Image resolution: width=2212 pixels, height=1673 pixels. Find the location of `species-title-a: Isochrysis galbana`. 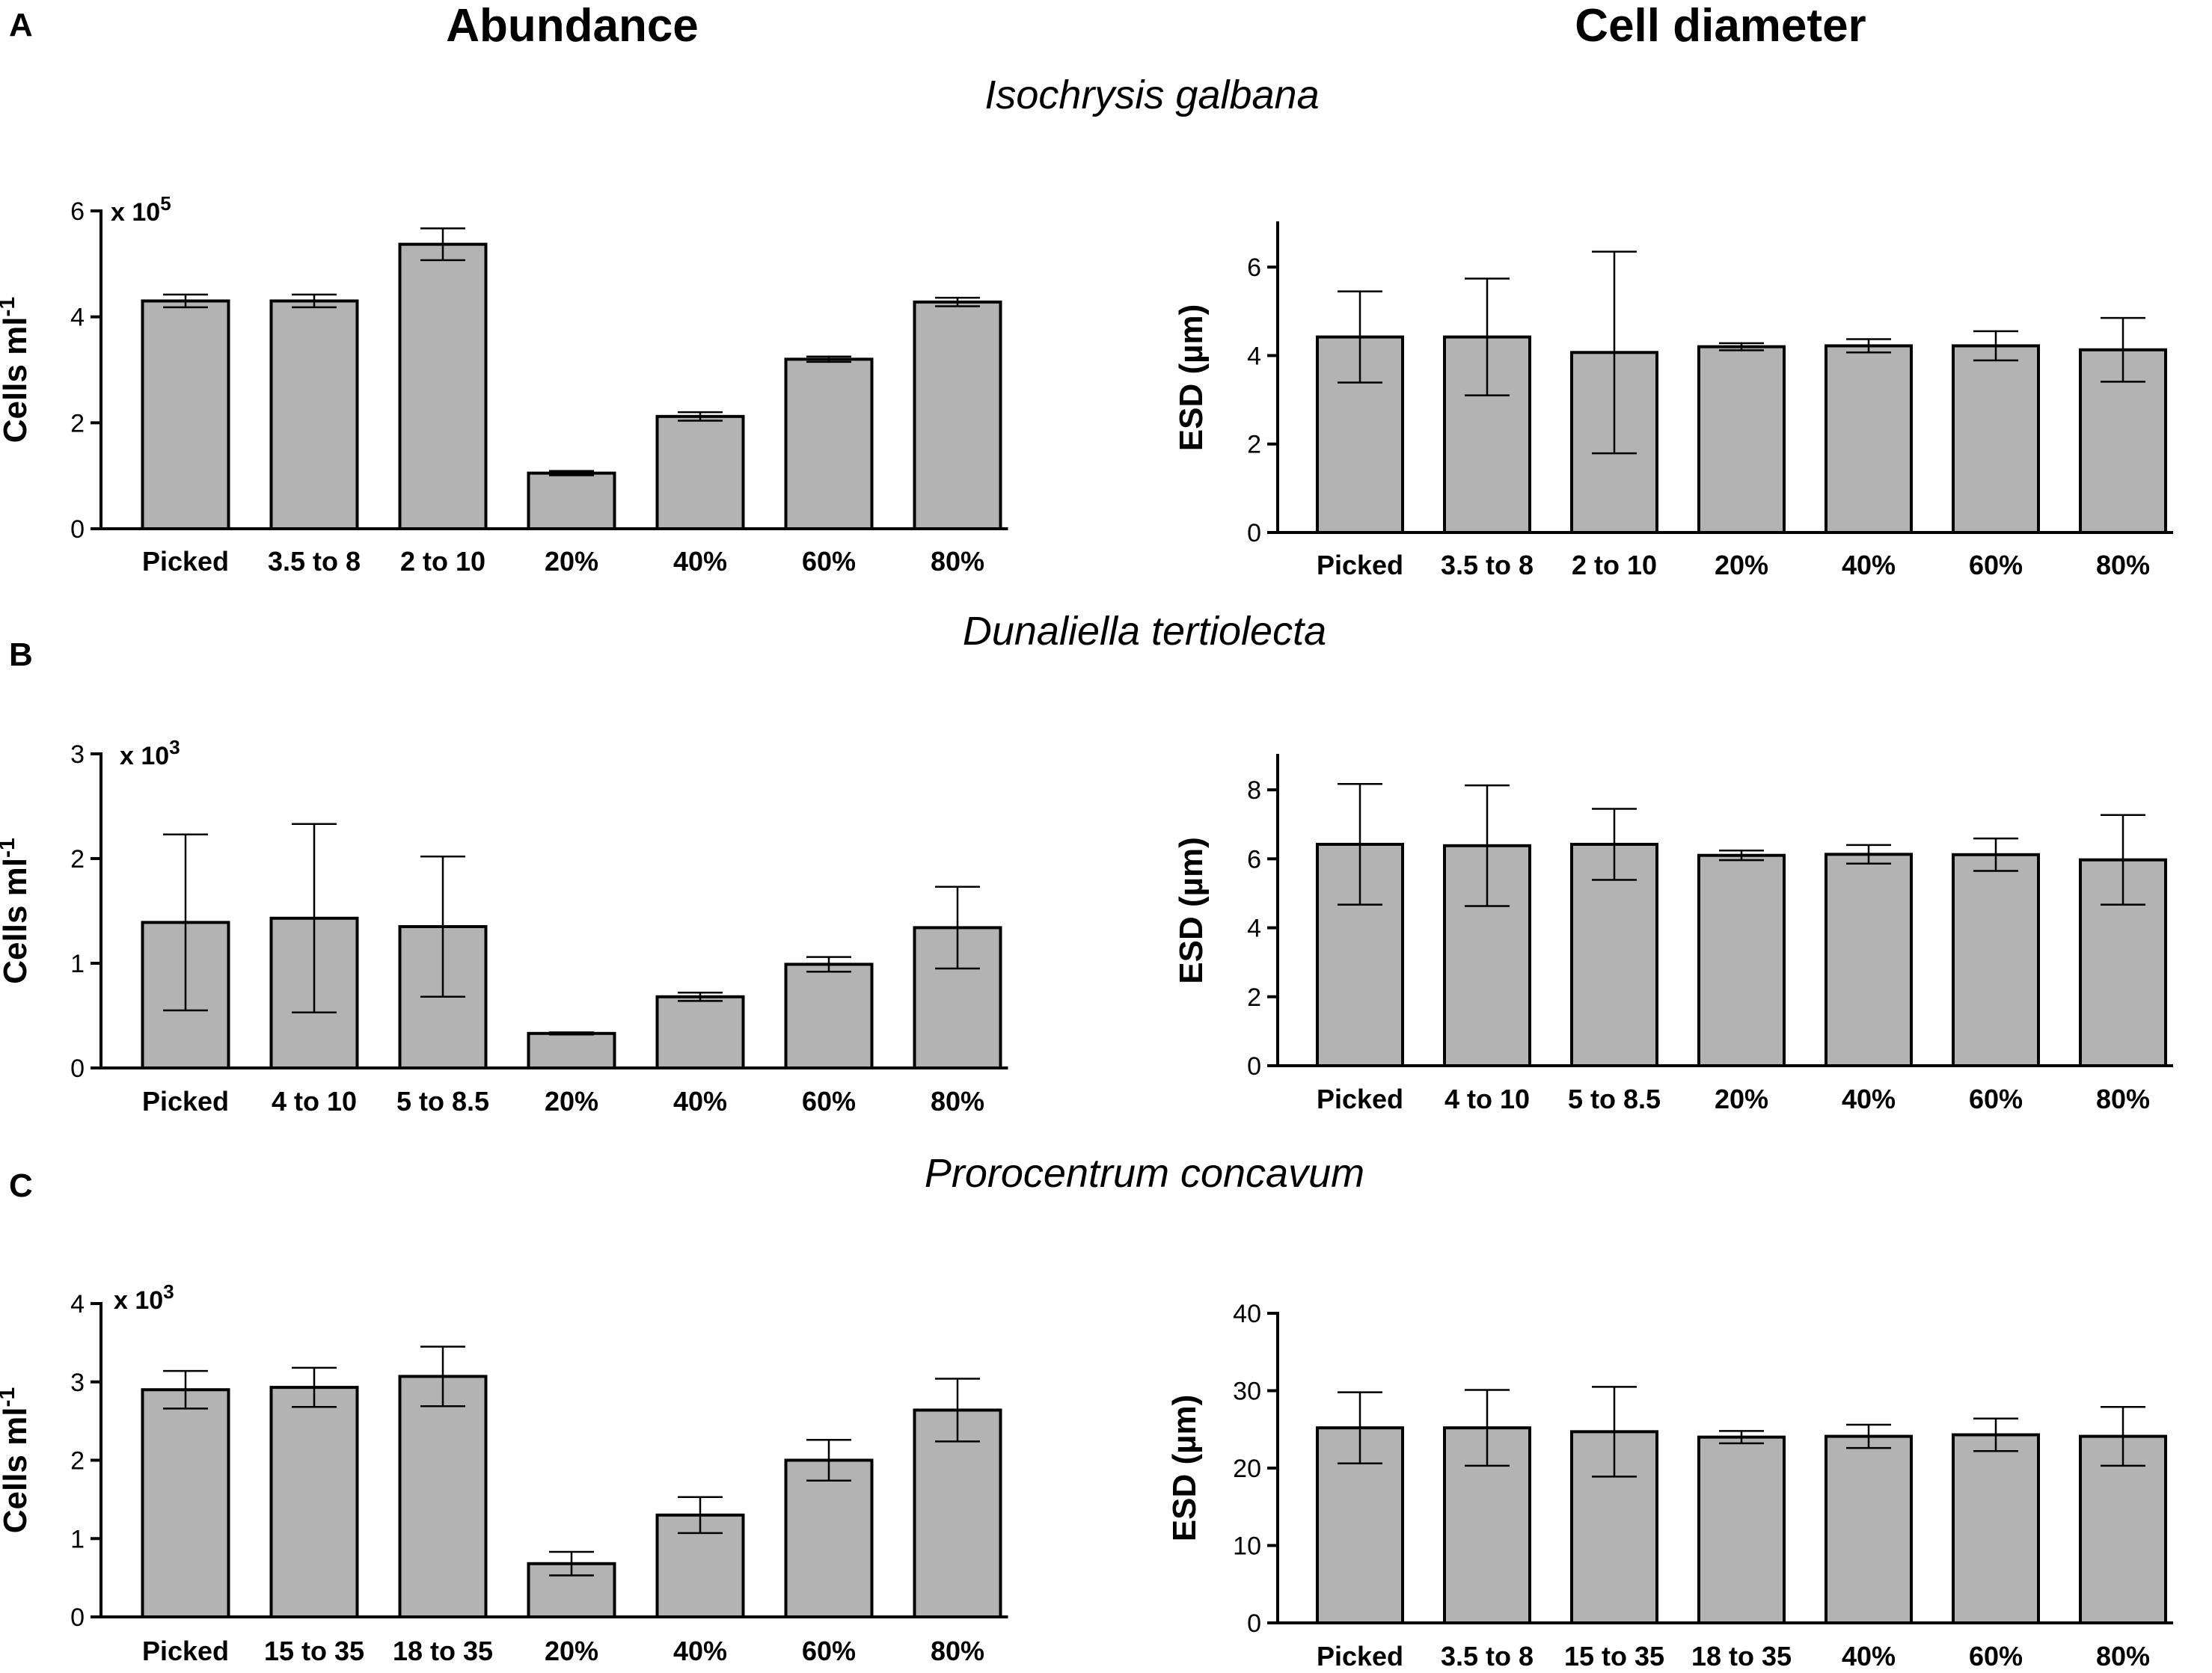

species-title-a: Isochrysis galbana is located at coordinates (1151, 95).